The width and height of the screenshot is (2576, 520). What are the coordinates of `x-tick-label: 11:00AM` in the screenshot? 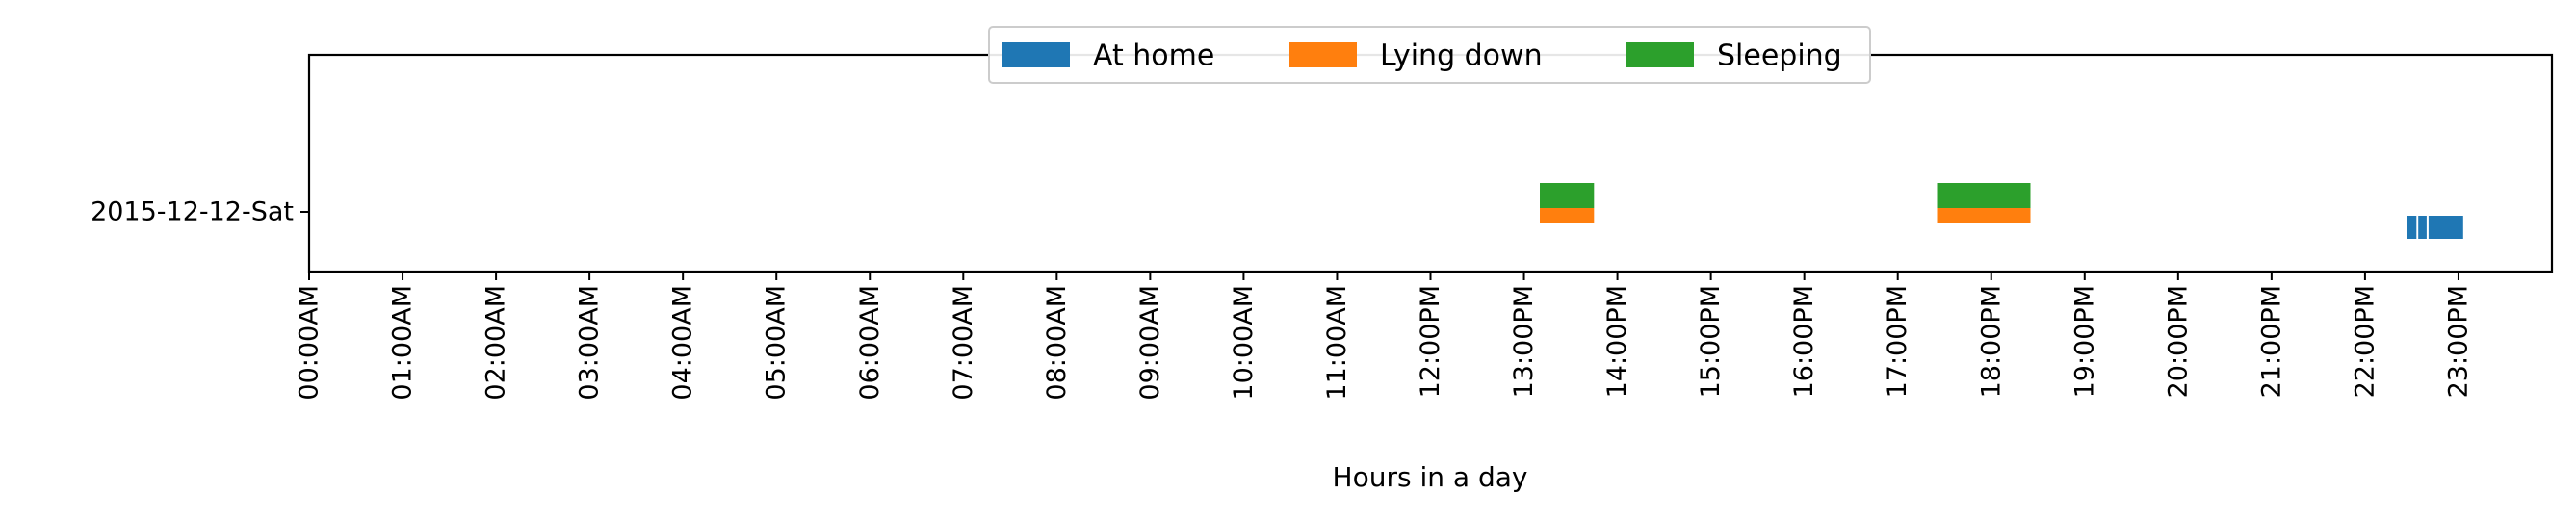 It's located at (1337, 343).